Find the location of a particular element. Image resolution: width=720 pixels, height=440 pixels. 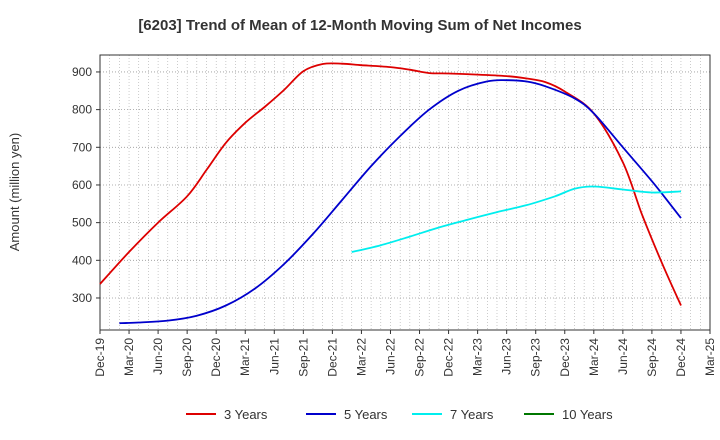

x-tick-label: Dec-23 is located at coordinates (565, 357).